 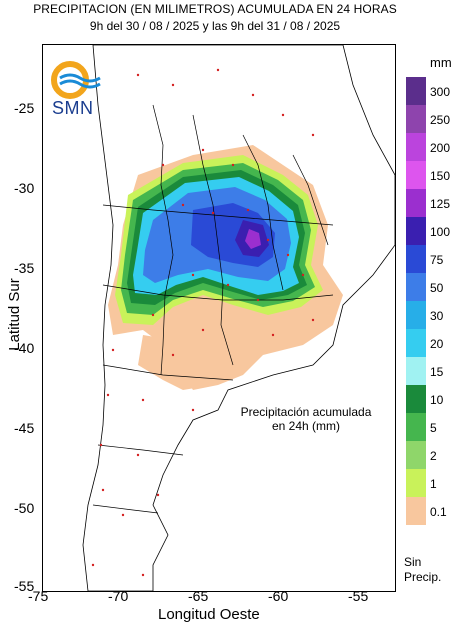 I want to click on precip-area-south-0-1mm, so click(x=175, y=362).